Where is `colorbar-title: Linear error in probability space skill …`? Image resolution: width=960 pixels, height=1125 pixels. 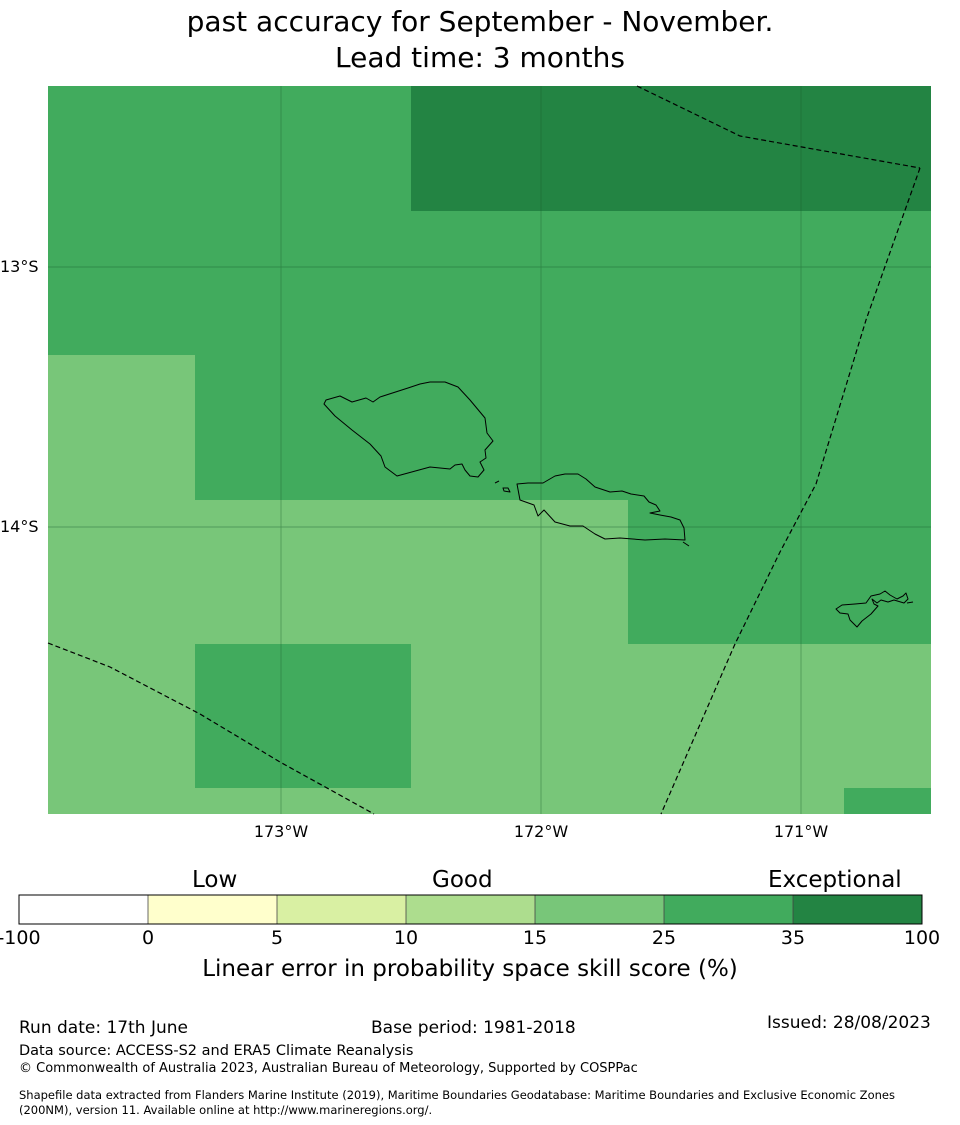 colorbar-title: Linear error in probability space skill … is located at coordinates (470, 969).